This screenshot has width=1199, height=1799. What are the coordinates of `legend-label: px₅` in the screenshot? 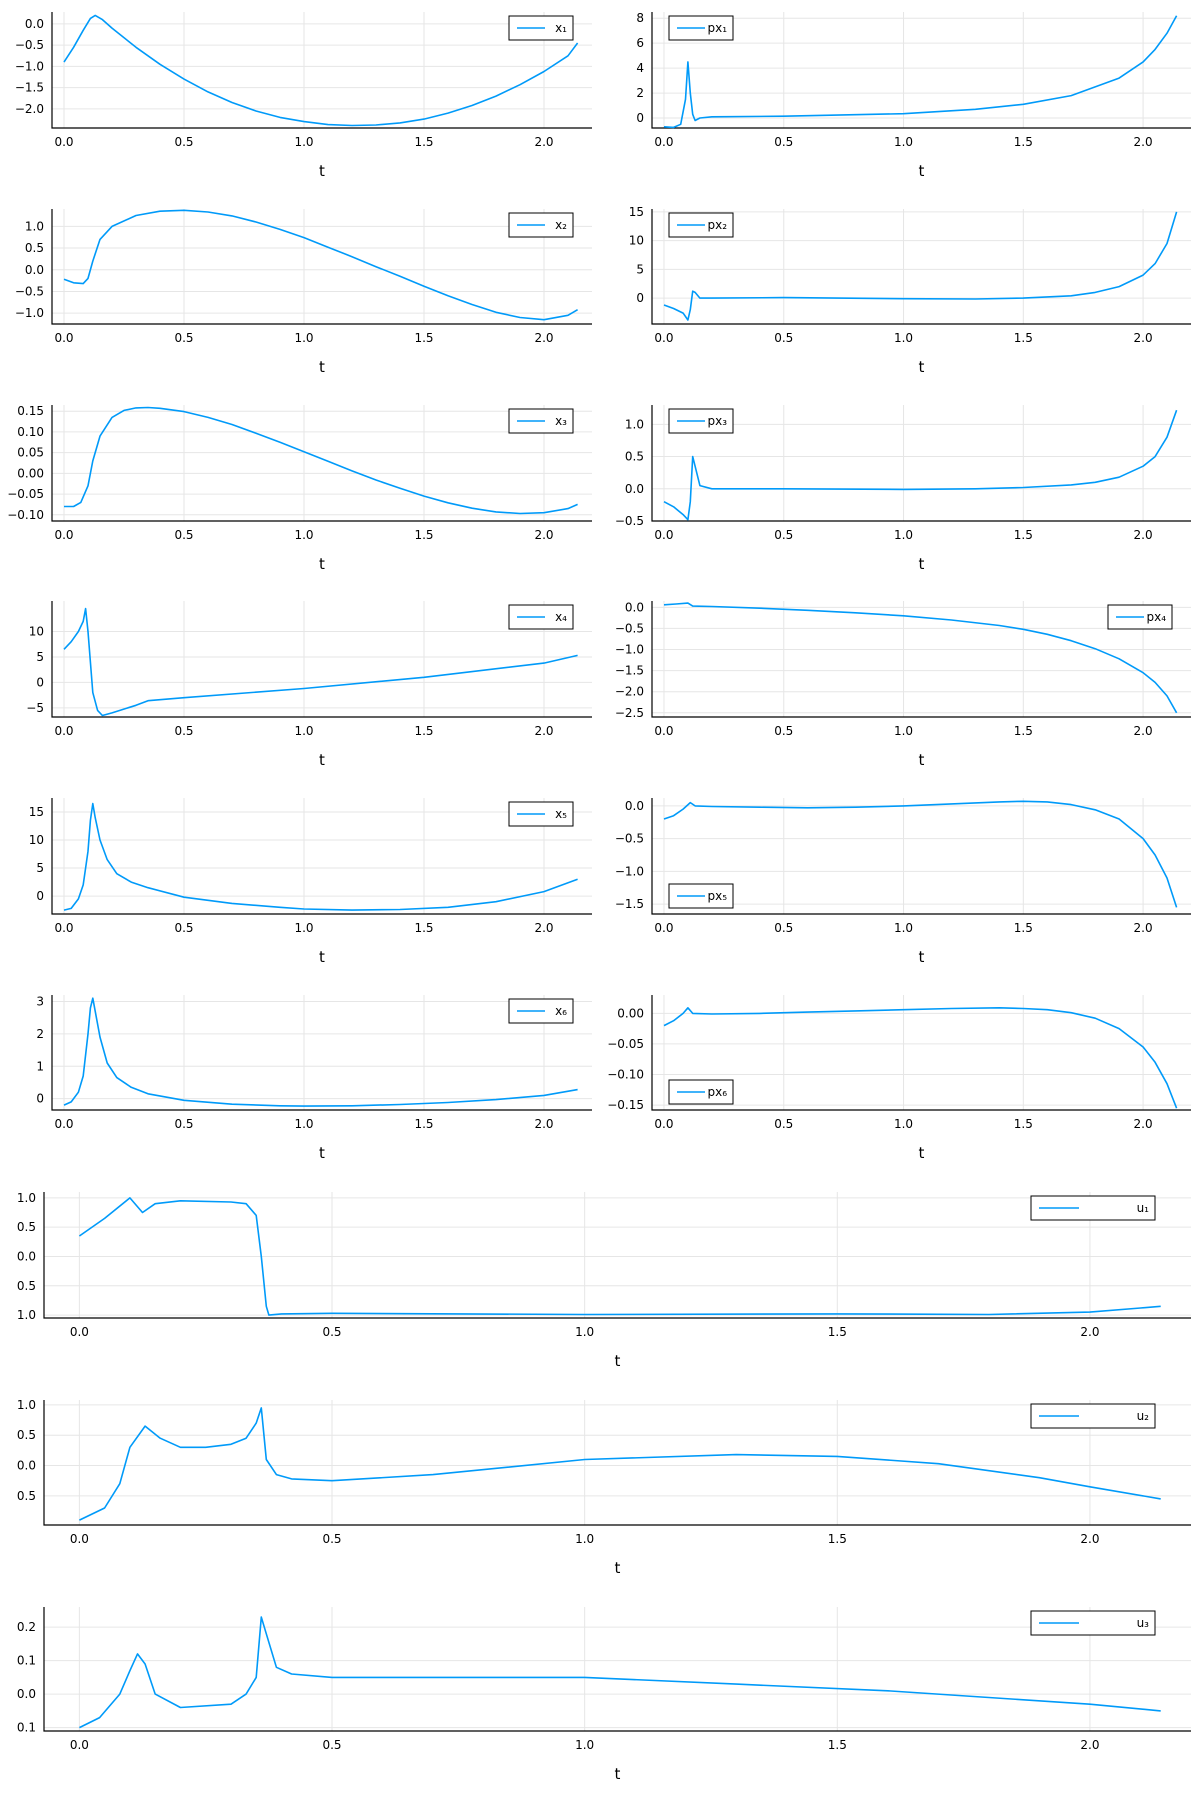 It's located at (717, 896).